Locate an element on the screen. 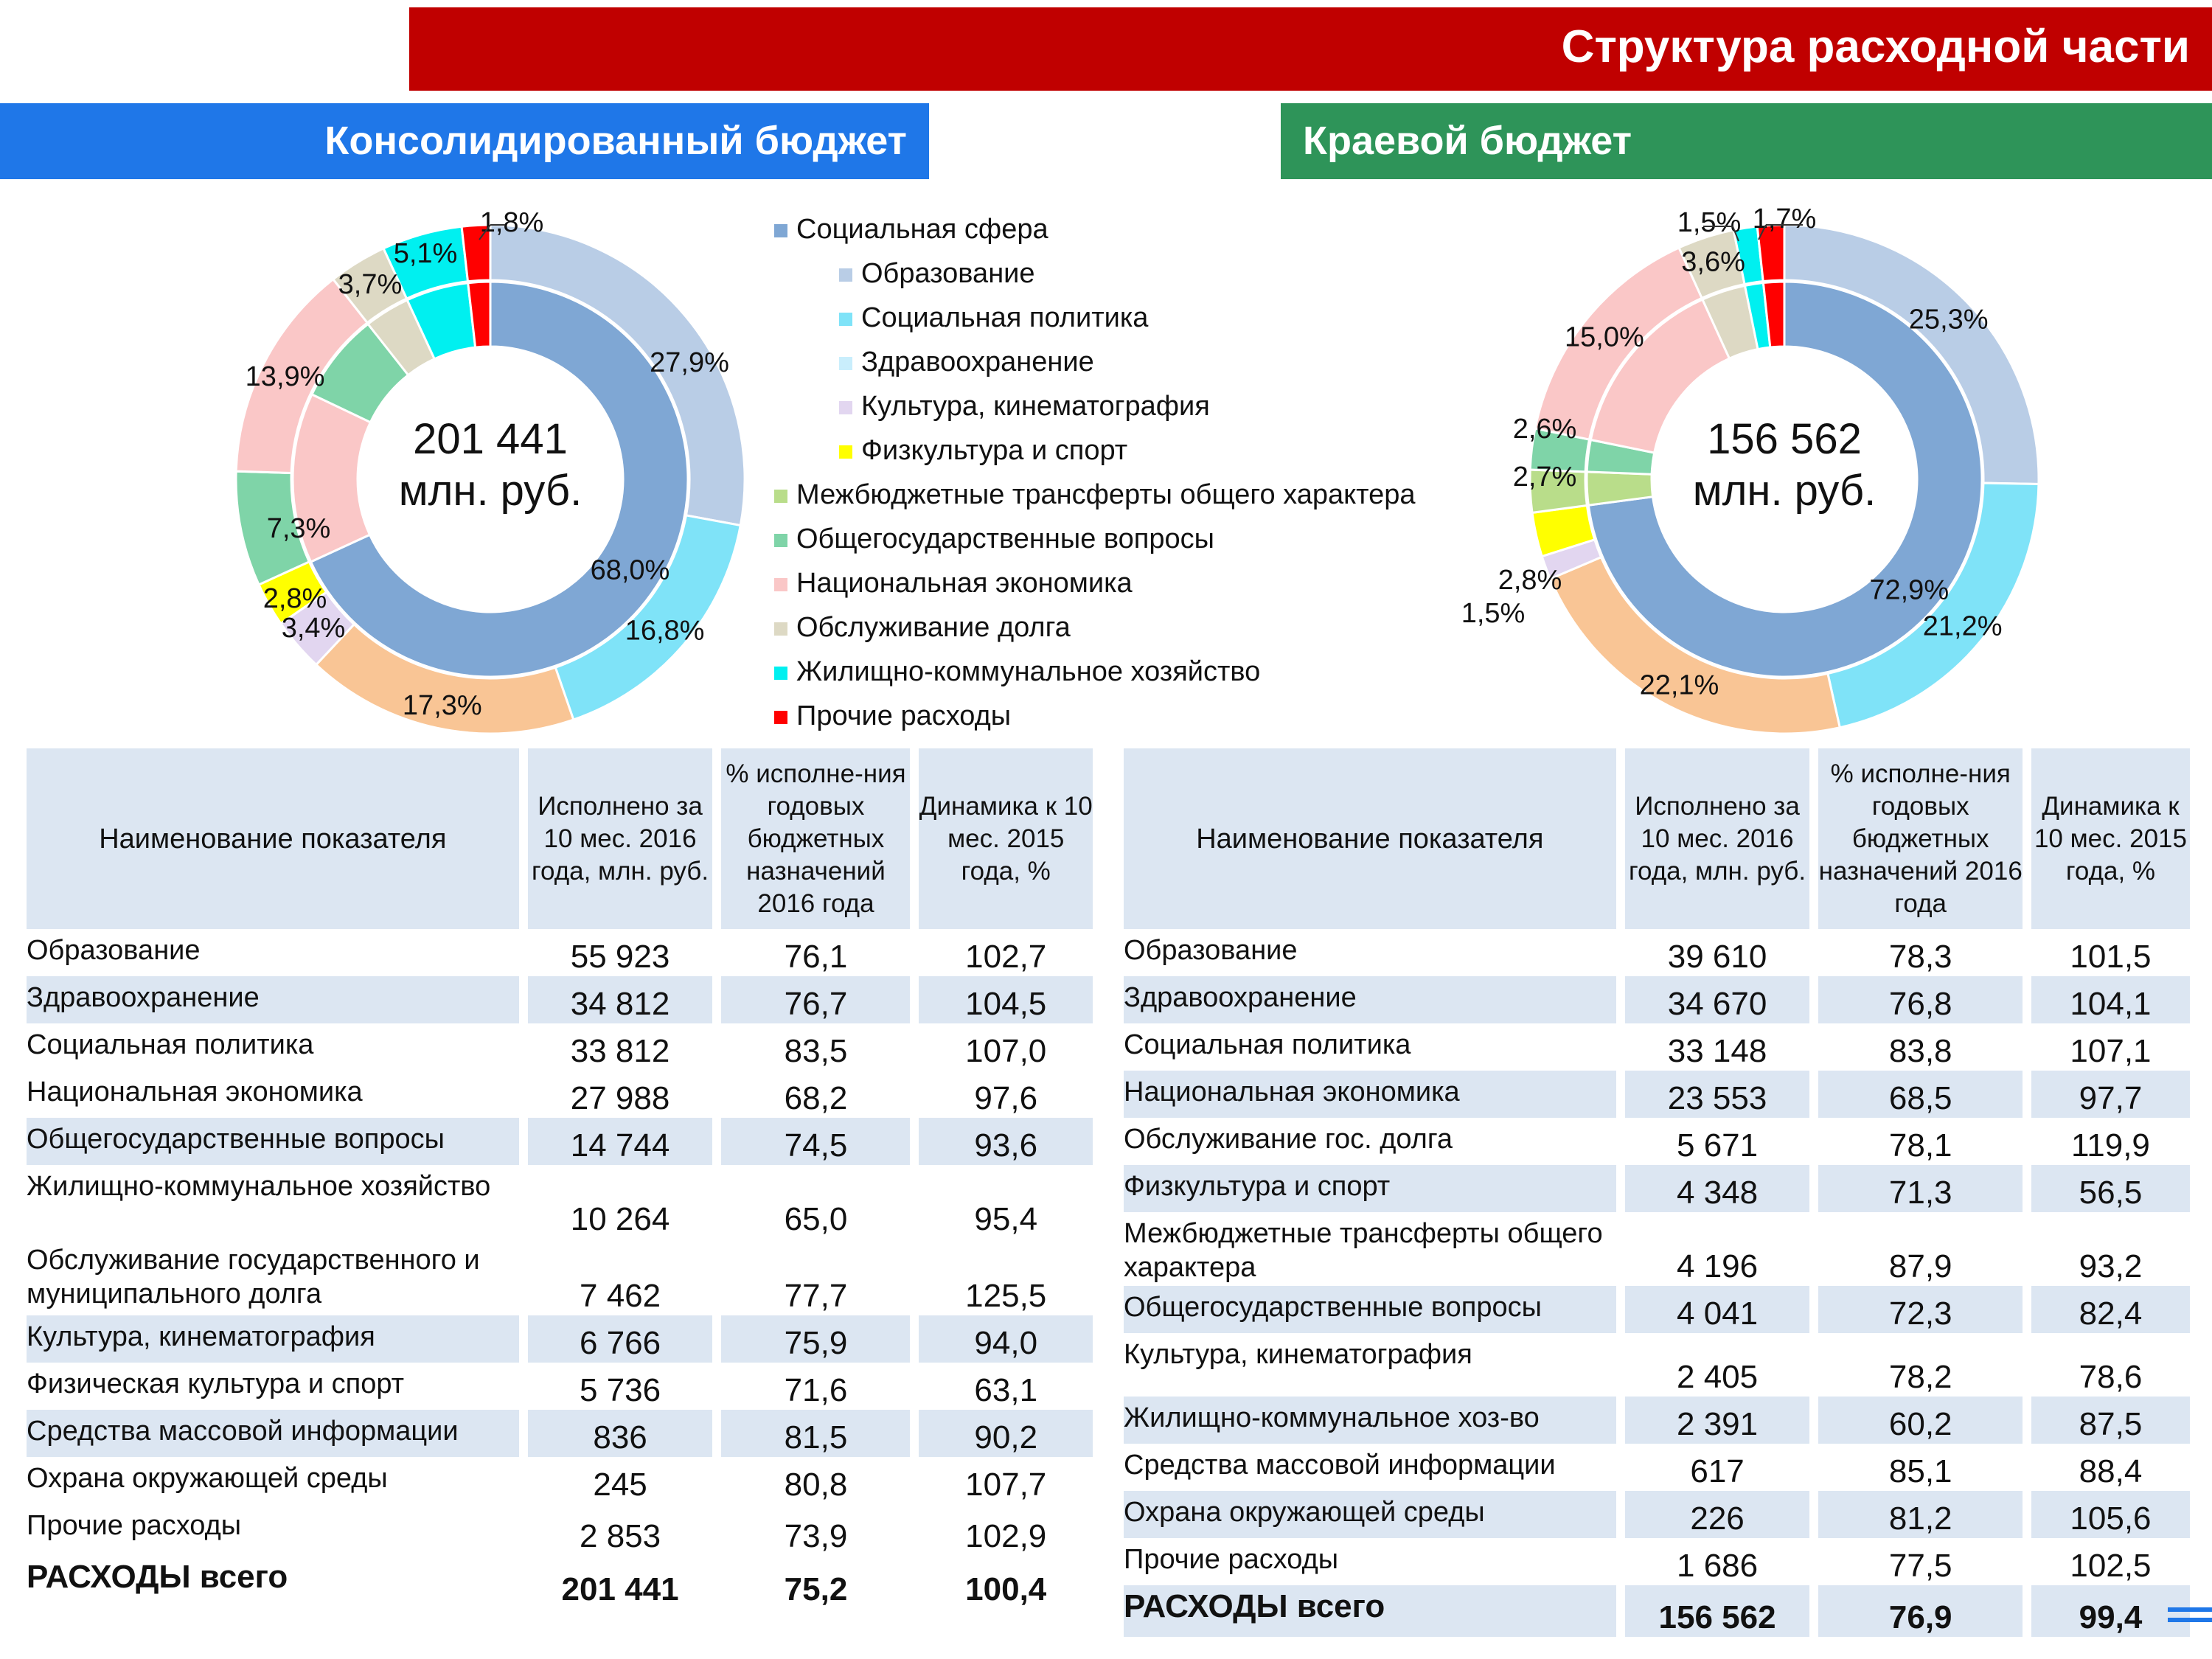 The image size is (2212, 1659). table-total-row: РАСХОДЫ всего 201 441 75,2 100,4 is located at coordinates (560, 1582).